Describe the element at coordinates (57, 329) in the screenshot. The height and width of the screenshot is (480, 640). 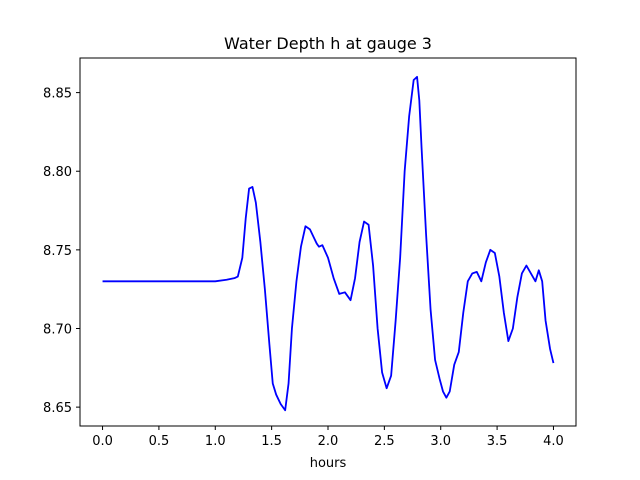
I see `y-tick-label: 8.70` at that location.